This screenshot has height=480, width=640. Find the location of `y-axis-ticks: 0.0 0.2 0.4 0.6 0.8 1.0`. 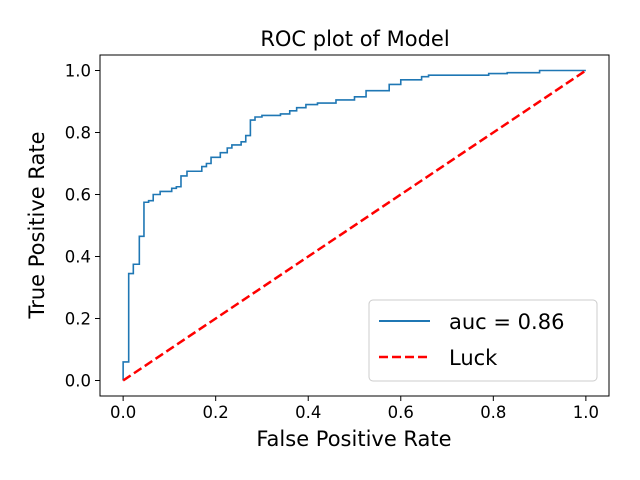

y-axis-ticks: 0.0 0.2 0.4 0.6 0.8 1.0 is located at coordinates (82, 226).